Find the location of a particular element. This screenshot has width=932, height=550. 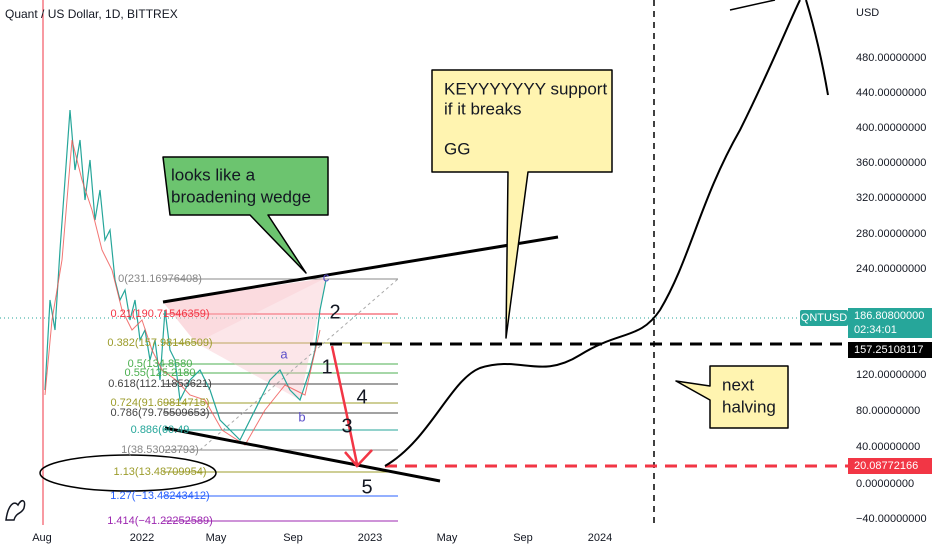

fib-diagonal is located at coordinates (299, 364).